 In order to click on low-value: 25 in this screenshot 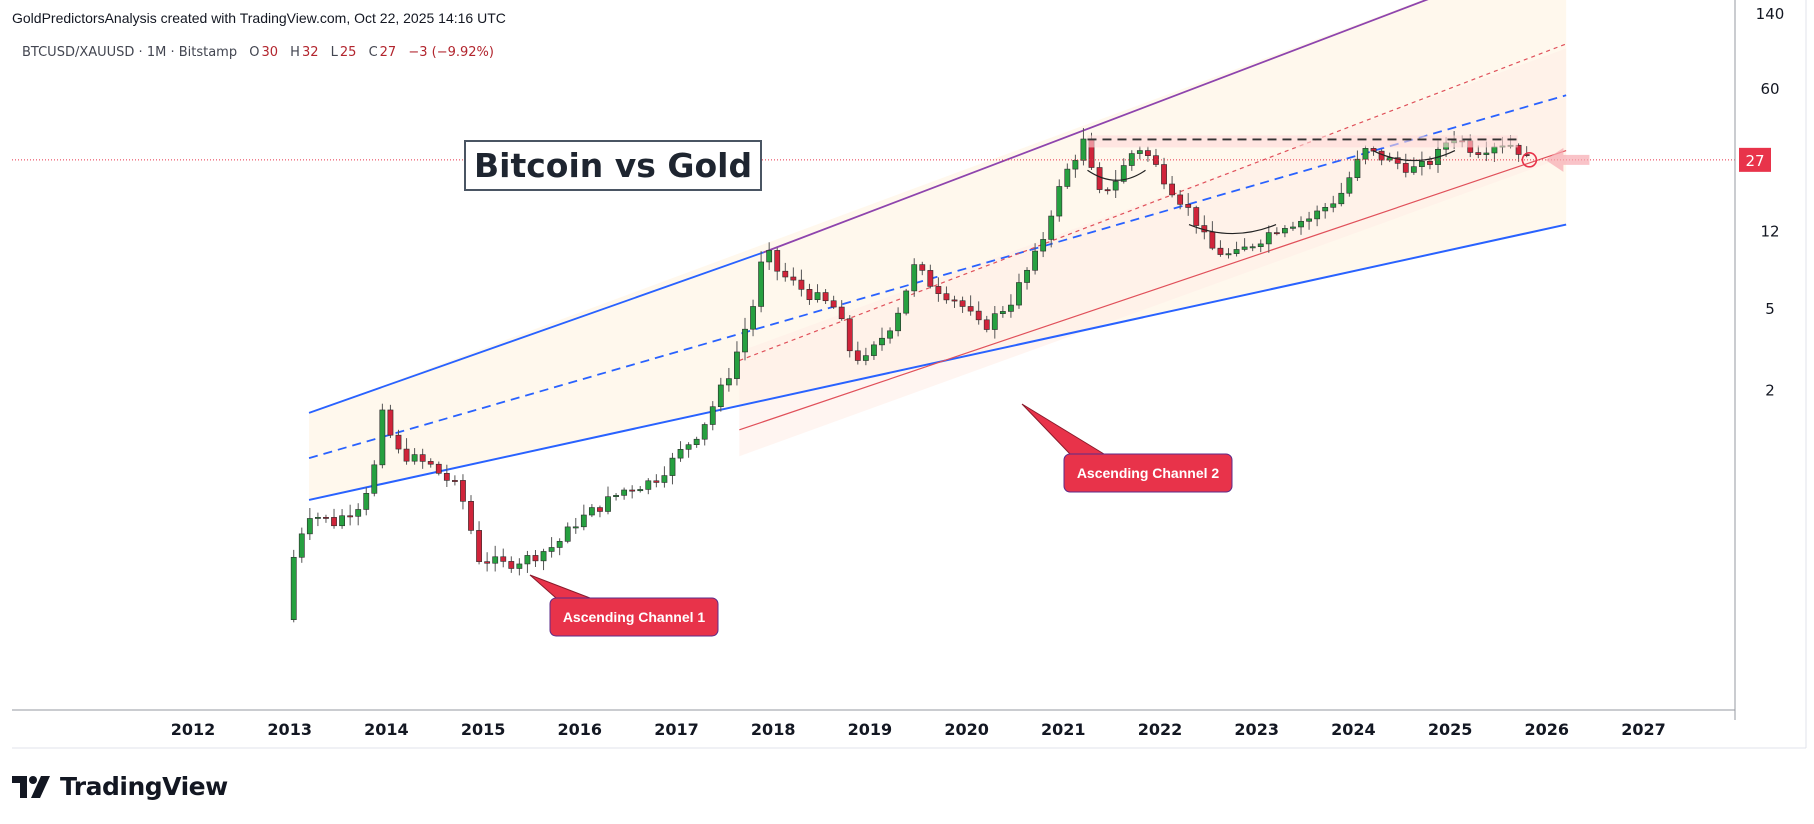, I will do `click(348, 52)`.